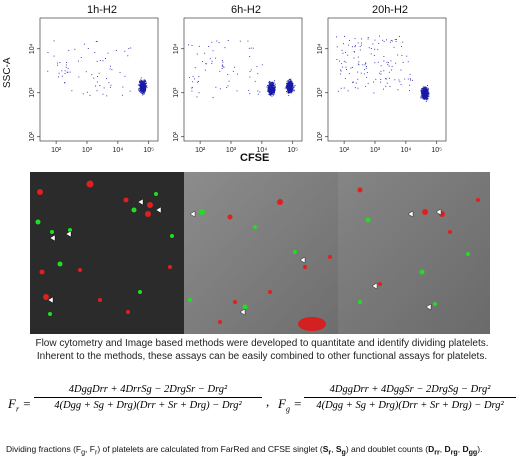  What do you see at coordinates (99, 79) in the screenshot?
I see `plot-frame` at bounding box center [99, 79].